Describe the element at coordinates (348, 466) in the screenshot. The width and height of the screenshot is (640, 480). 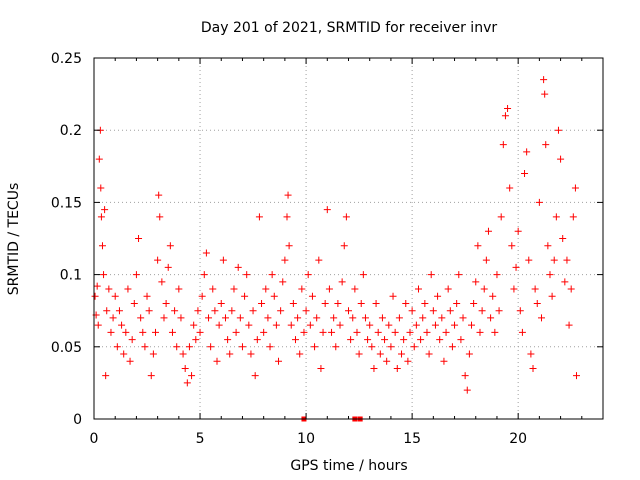
I see `x-axis-title: GPS time / hours` at that location.